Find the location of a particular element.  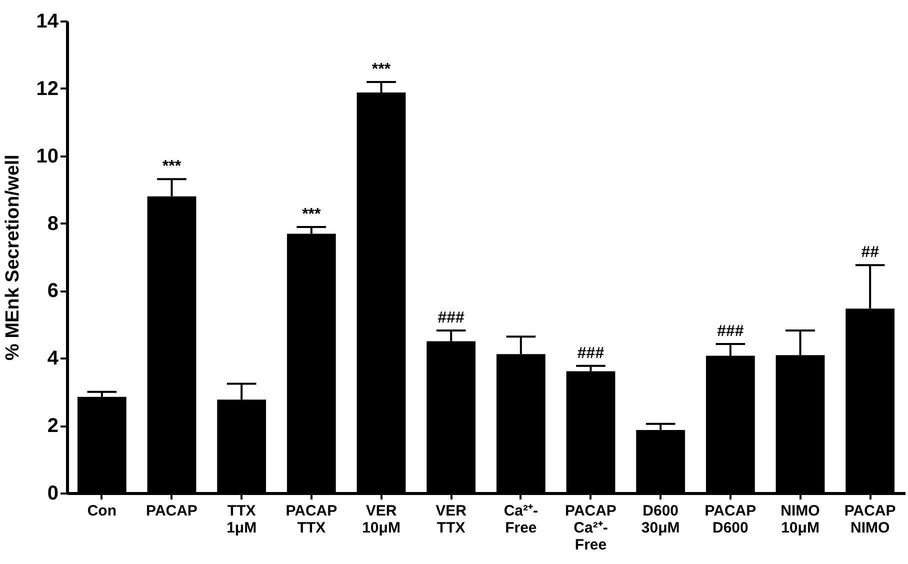

x-tick-label: NIMO 10μM is located at coordinates (800, 519).